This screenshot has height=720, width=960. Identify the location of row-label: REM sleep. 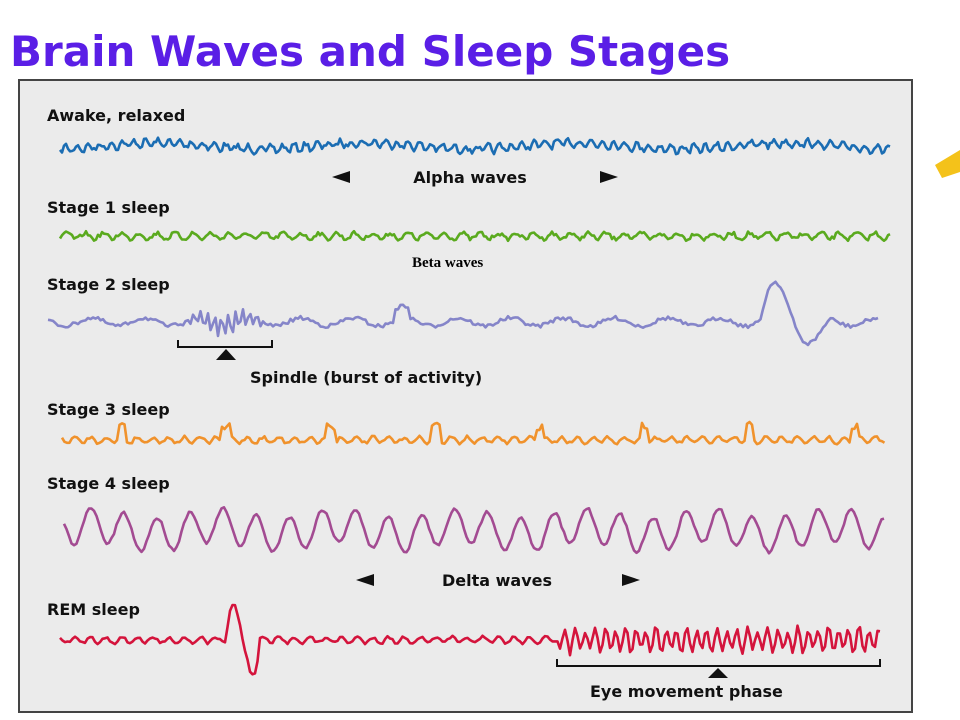
(93, 609).